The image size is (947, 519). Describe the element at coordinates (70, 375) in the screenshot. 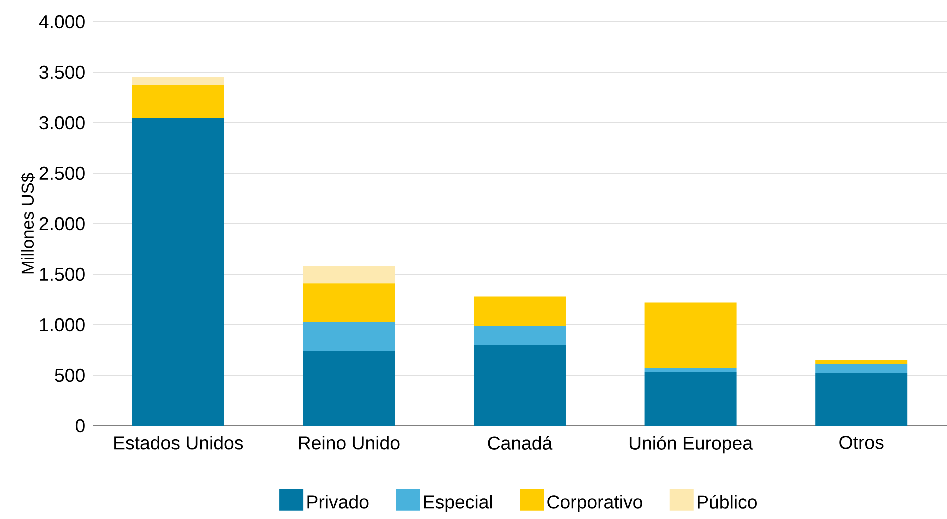

I see `y-tick-label: 500` at that location.